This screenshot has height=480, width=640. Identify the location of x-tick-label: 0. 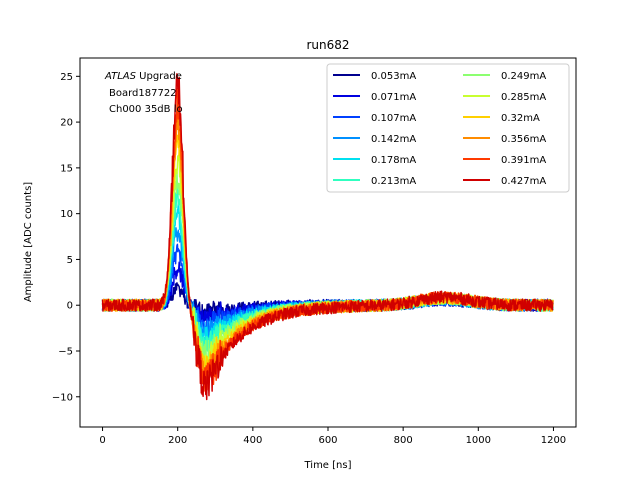
(102, 440).